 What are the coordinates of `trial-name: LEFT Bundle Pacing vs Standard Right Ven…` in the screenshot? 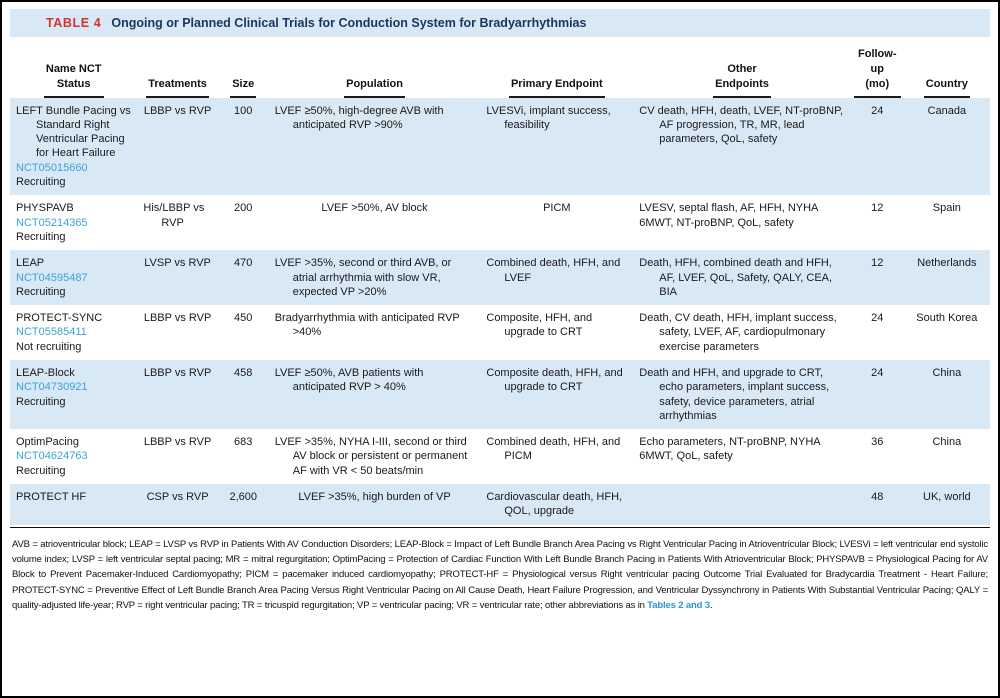 It's located at (73, 132).